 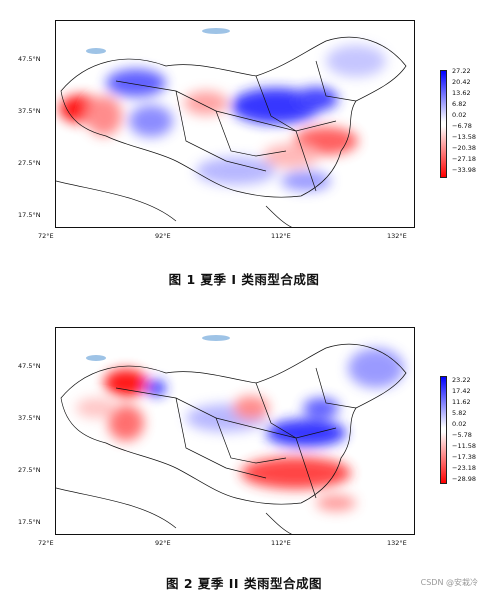 I want to click on colorbar-label: −17.38, so click(x=464, y=457).